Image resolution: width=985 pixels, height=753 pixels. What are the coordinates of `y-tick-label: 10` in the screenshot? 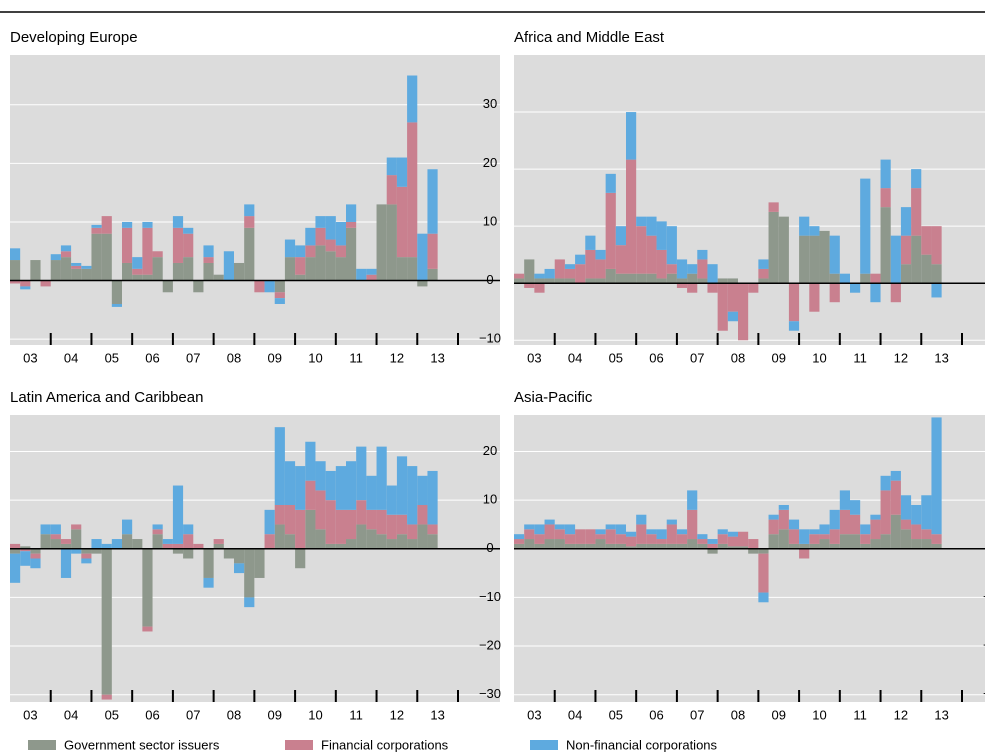 It's located at (490, 499).